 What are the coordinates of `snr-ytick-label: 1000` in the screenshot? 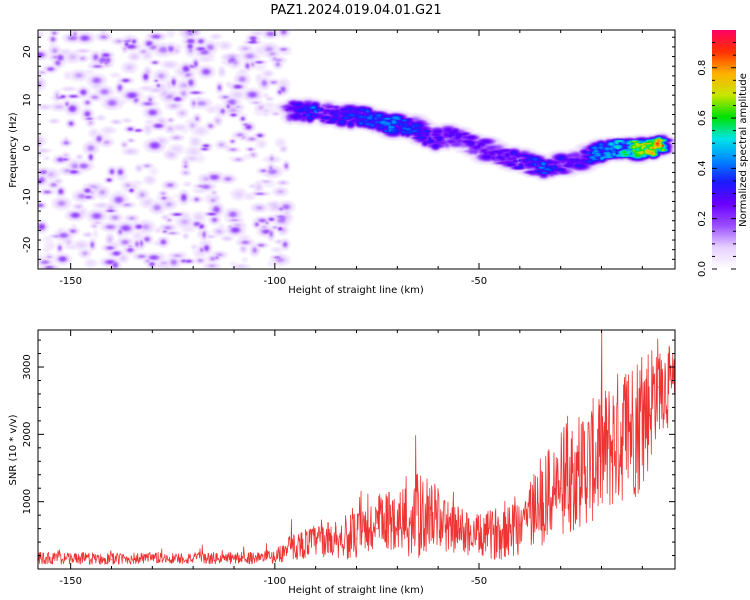 It's located at (27, 501).